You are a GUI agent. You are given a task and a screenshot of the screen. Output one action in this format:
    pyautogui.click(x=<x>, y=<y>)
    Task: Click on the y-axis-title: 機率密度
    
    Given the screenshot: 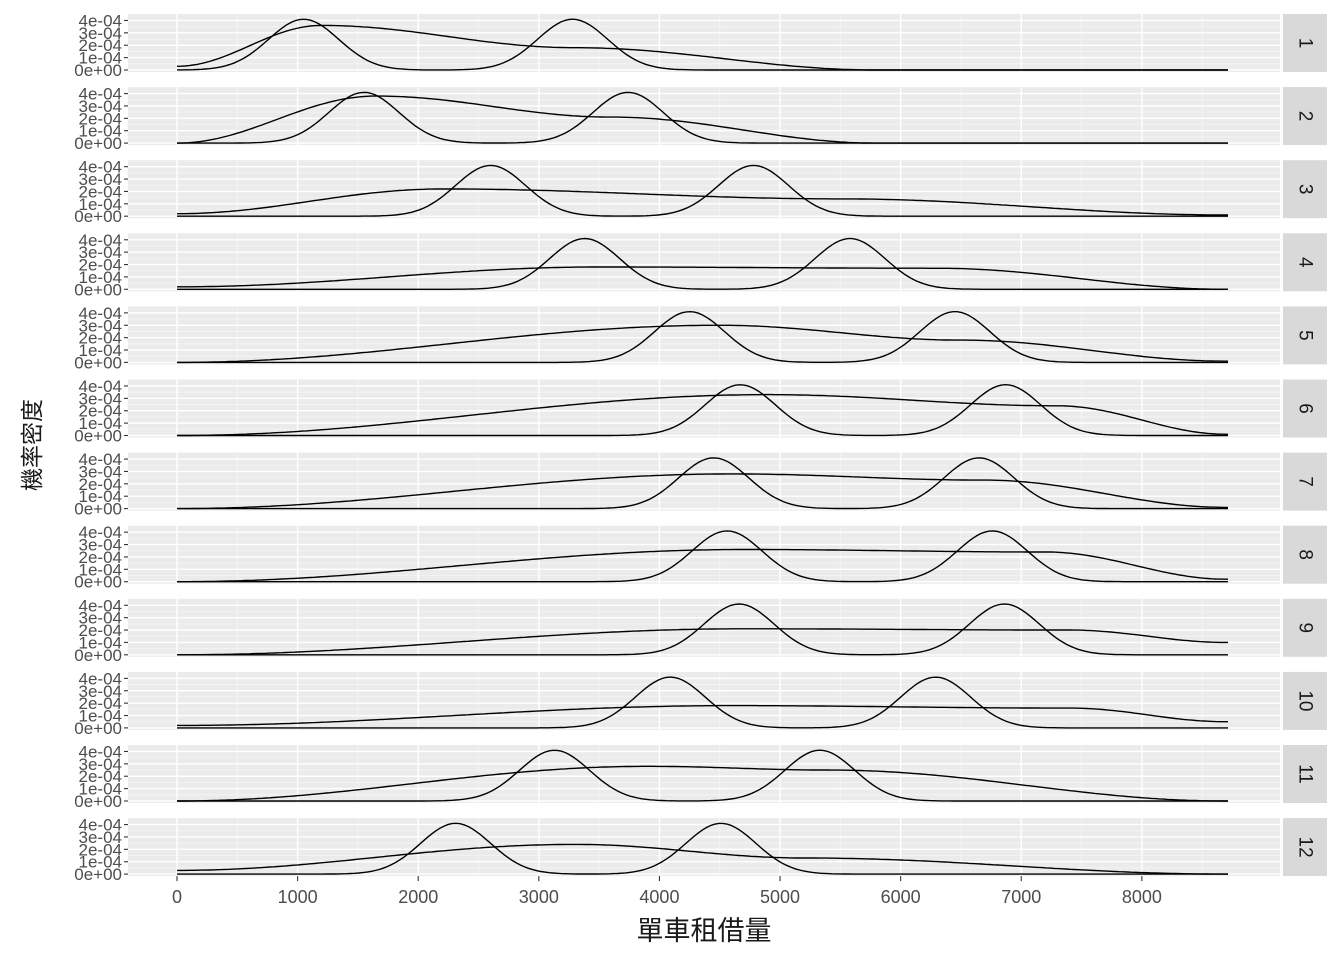 What is the action you would take?
    pyautogui.click(x=33, y=445)
    